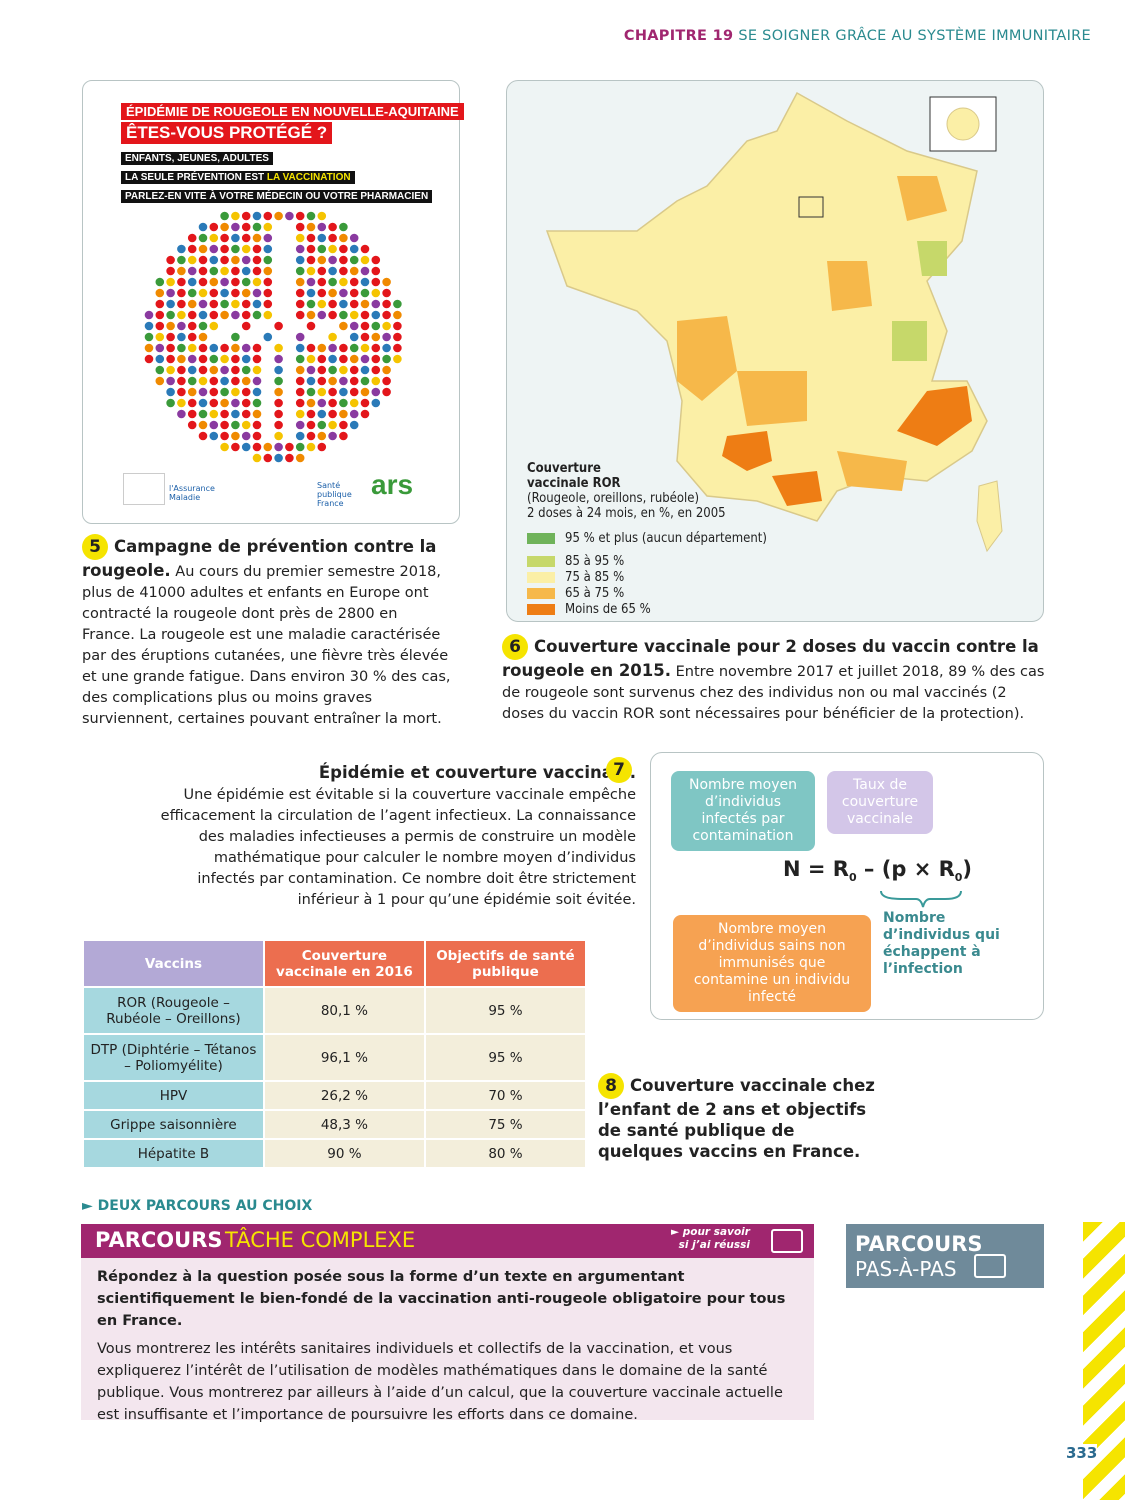 This screenshot has width=1125, height=1500. I want to click on legend-item: 85 à 95 %, so click(647, 561).